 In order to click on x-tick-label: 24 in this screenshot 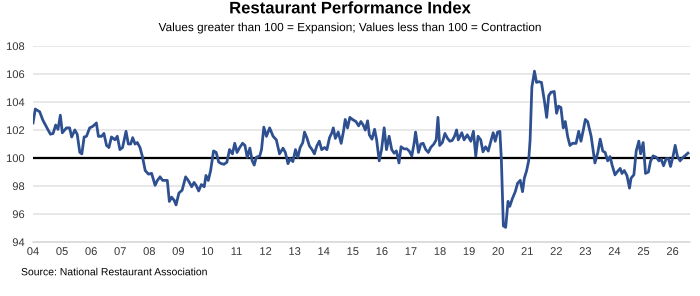, I will do `click(614, 251)`.